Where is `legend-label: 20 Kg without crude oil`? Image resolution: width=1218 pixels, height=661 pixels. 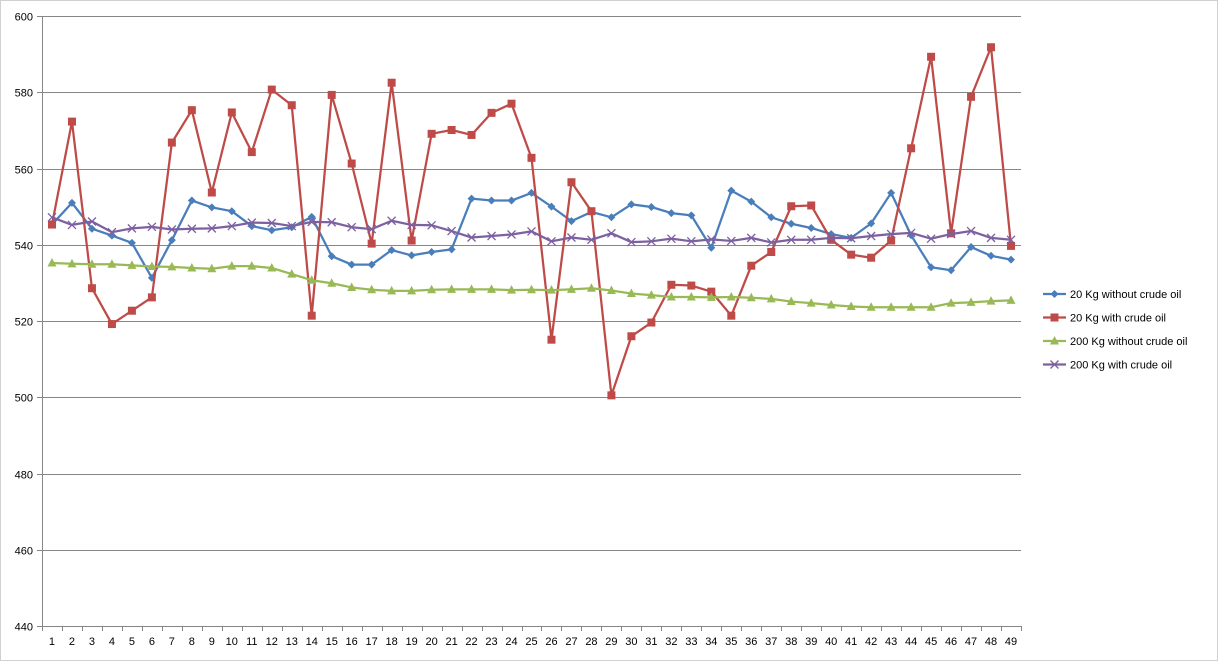
legend-label: 20 Kg without crude oil is located at coordinates (1125, 295).